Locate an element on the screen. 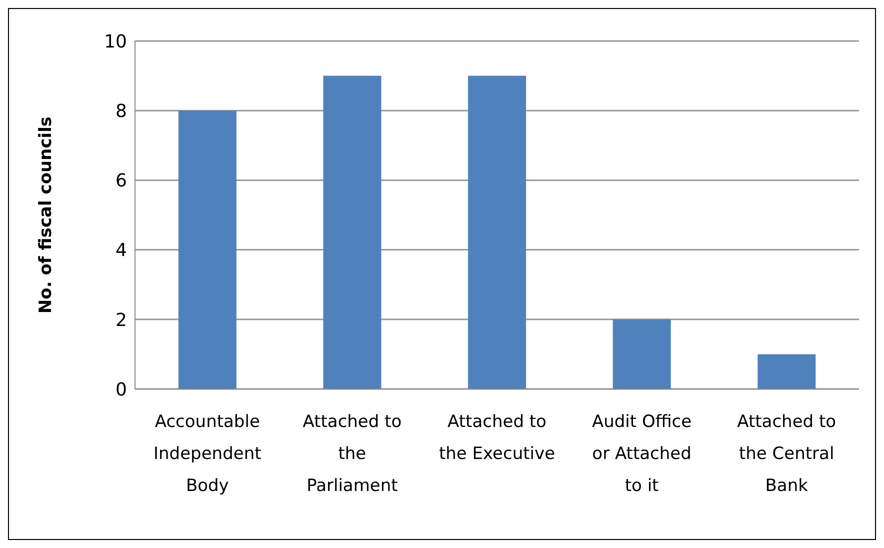 Image resolution: width=884 pixels, height=548 pixels. x-tick-label: Attached to the Parliament is located at coordinates (352, 454).